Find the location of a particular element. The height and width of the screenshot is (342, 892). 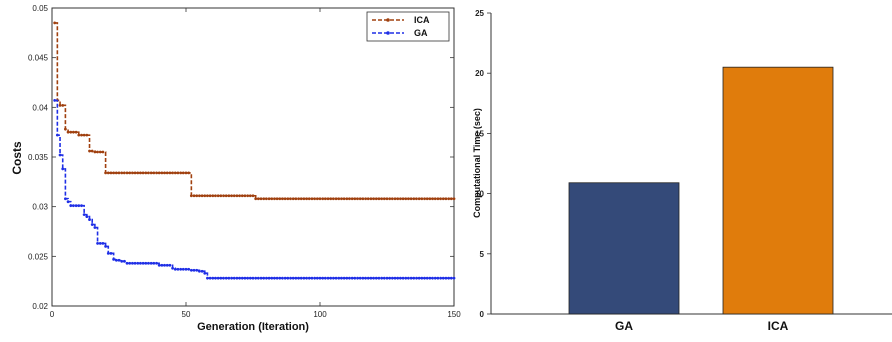

x-tick-label: 0 is located at coordinates (52, 314).